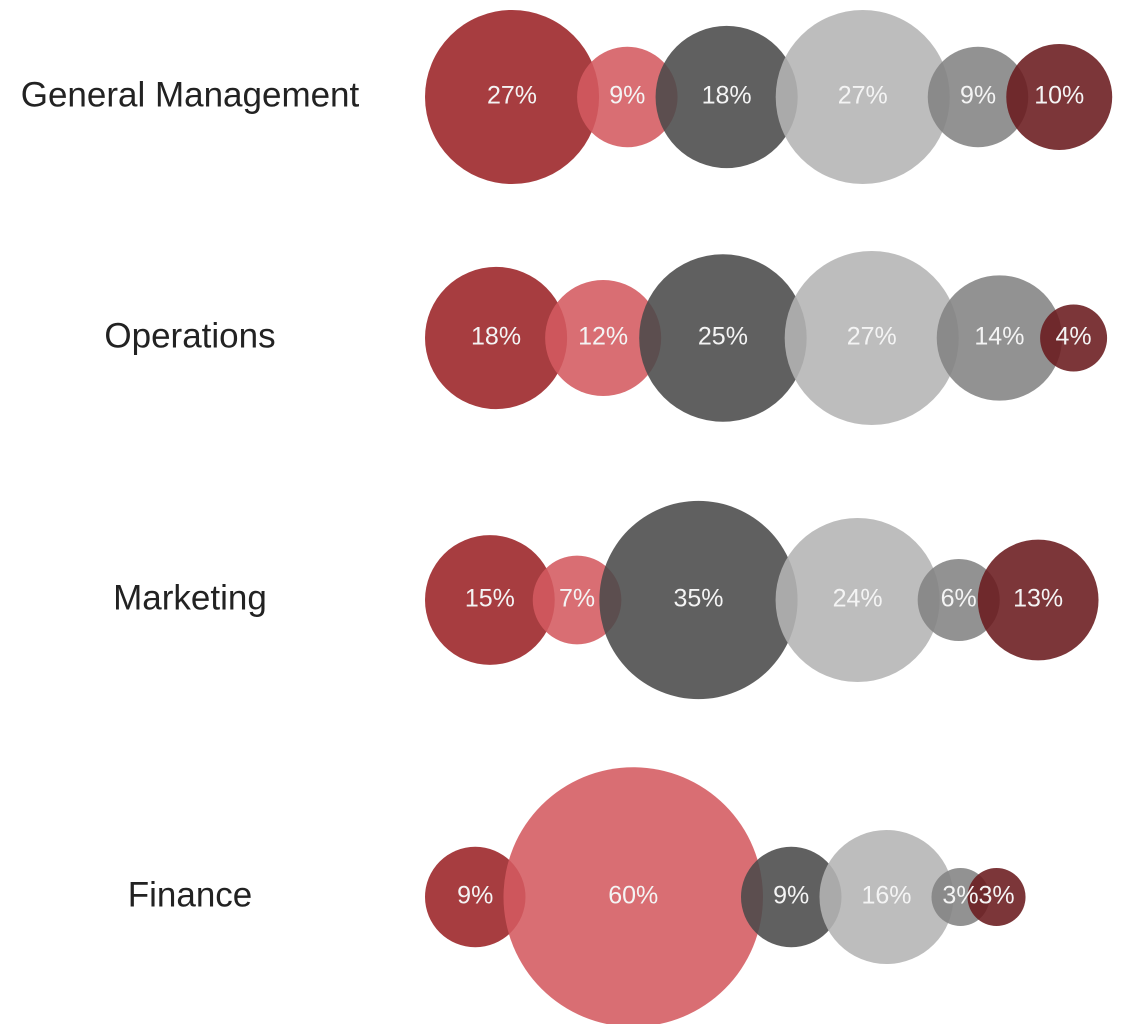  I want to click on bubble-label: 60%, so click(633, 896).